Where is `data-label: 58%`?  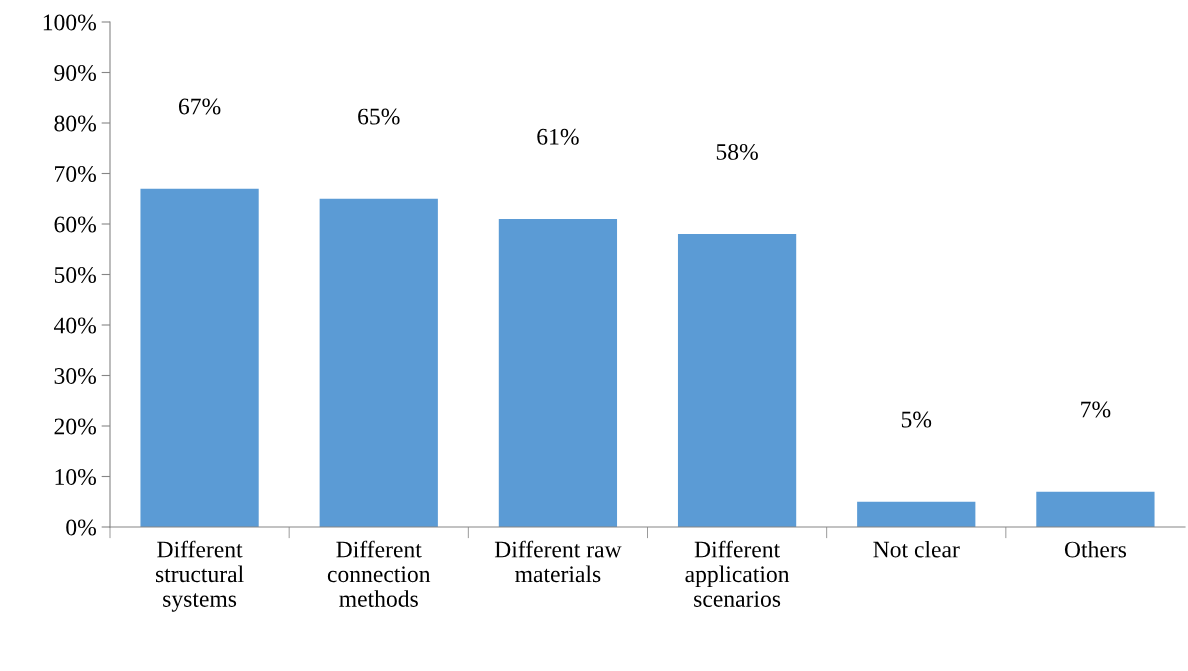 data-label: 58% is located at coordinates (737, 151).